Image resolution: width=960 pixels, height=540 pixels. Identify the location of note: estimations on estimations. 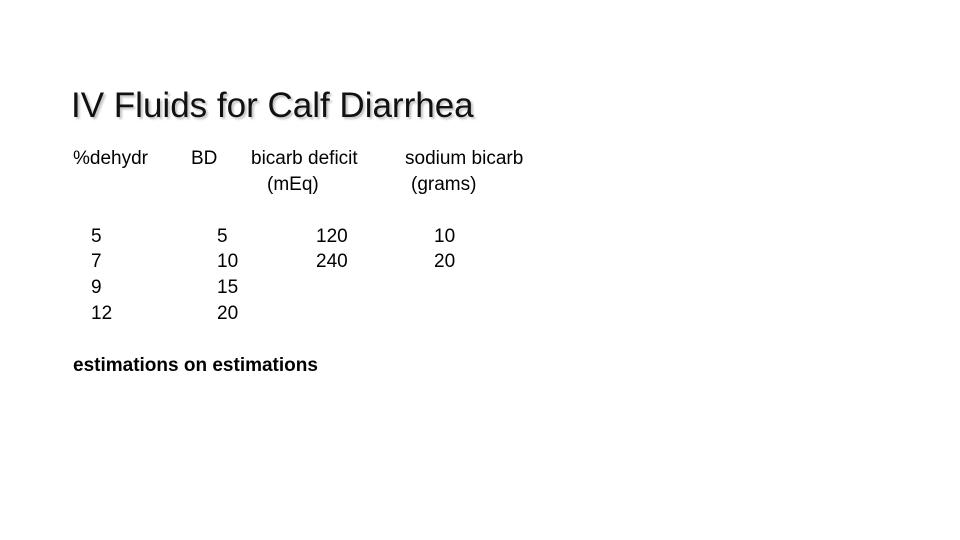
(195, 365).